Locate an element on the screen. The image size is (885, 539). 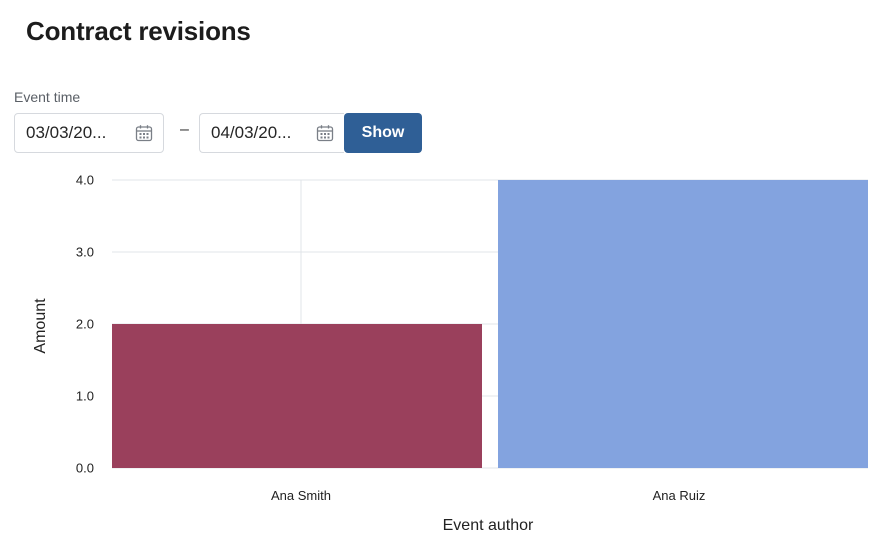
y-tick-label: 2.0 is located at coordinates (85, 324).